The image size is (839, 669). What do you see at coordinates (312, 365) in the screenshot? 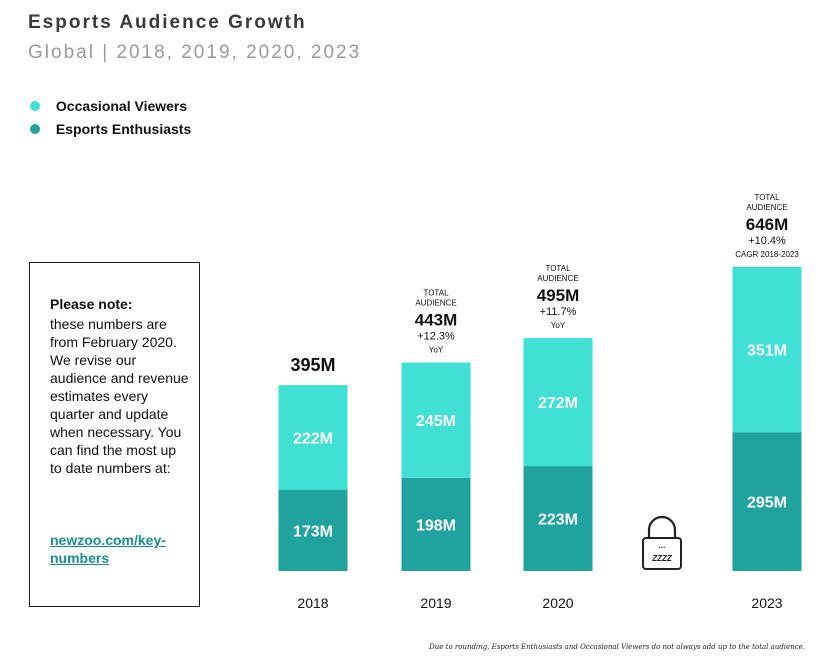
I see `total-label-2018: 395M` at bounding box center [312, 365].